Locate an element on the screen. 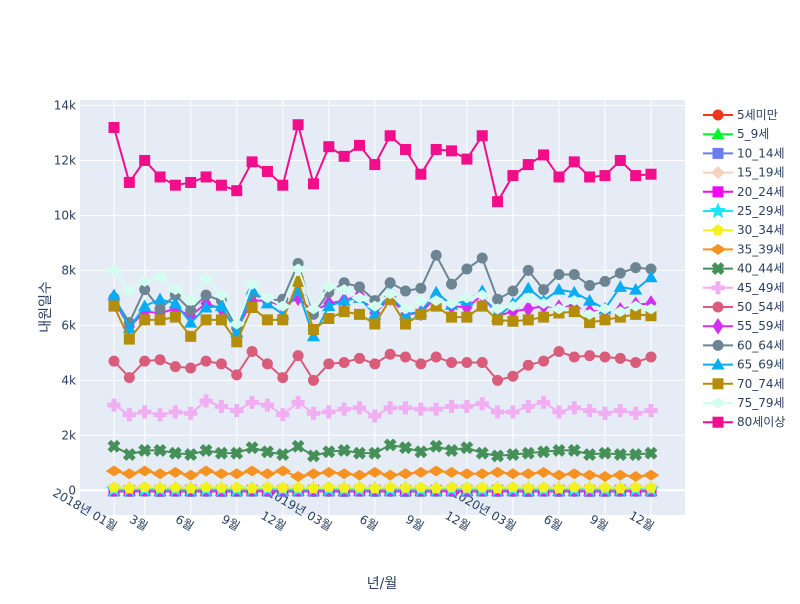 This screenshot has height=604, width=800. legend-label: 55_59세 is located at coordinates (761, 326).